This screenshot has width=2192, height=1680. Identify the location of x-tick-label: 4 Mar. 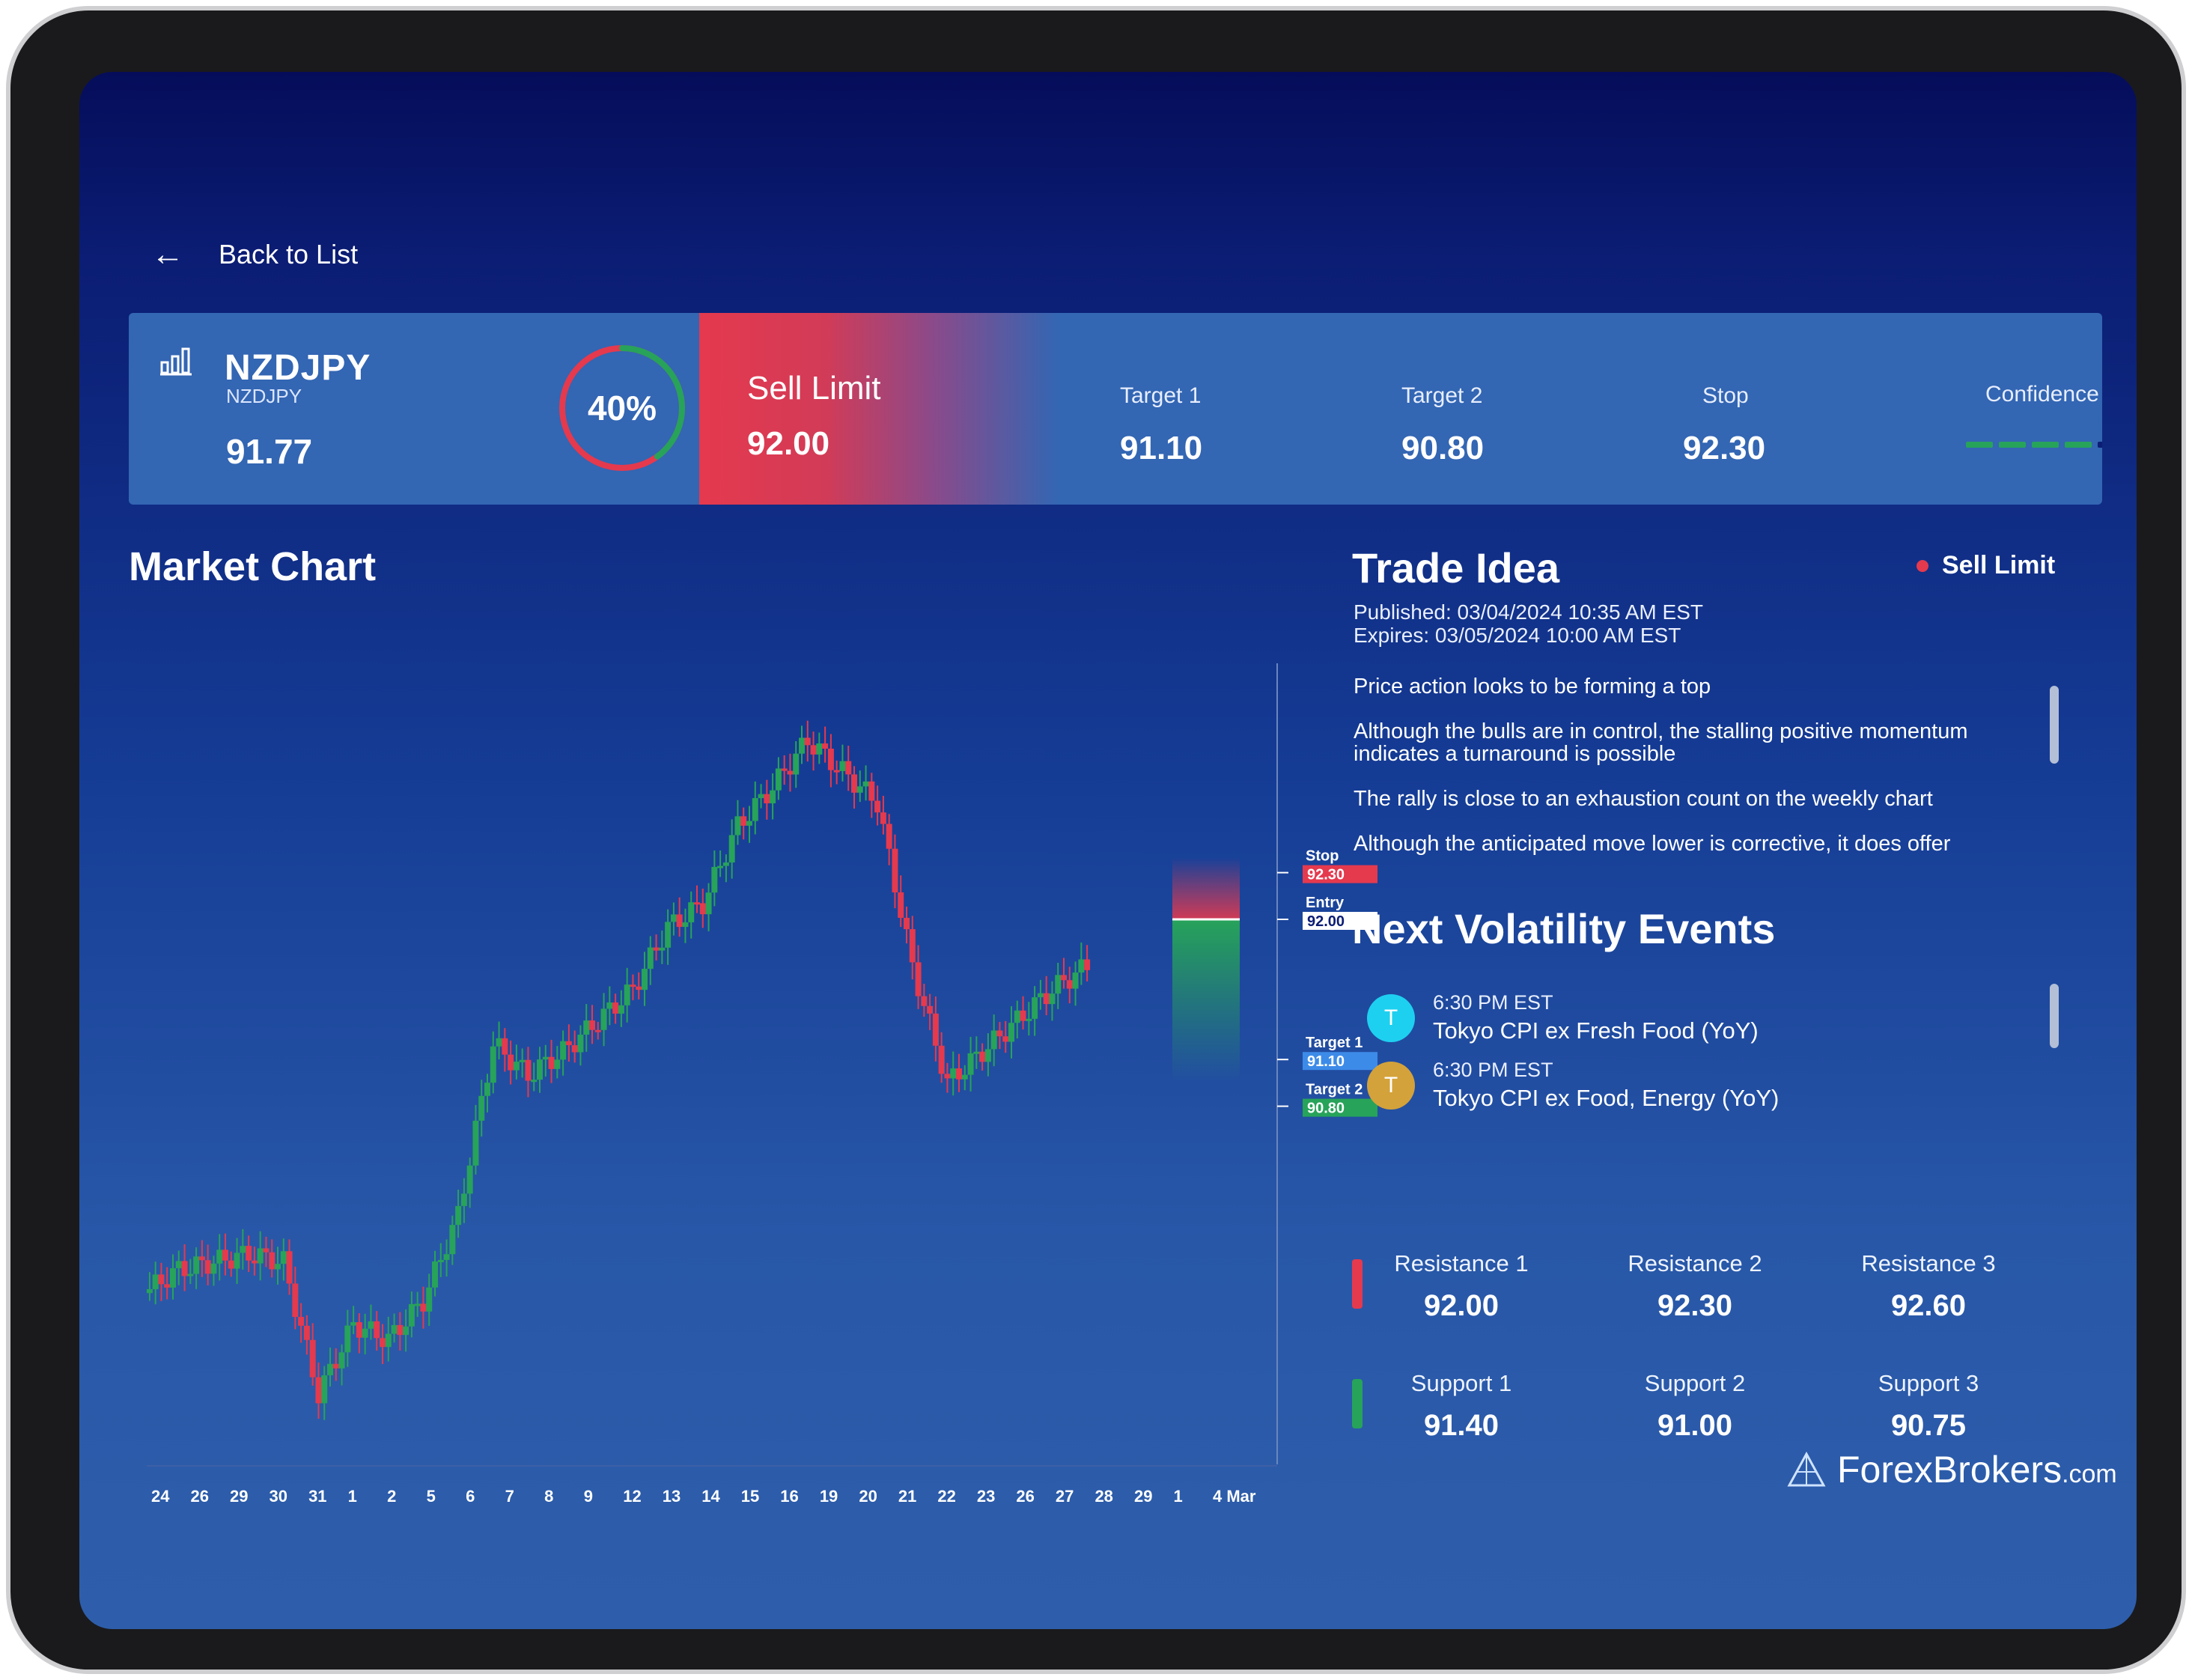
(1234, 1496).